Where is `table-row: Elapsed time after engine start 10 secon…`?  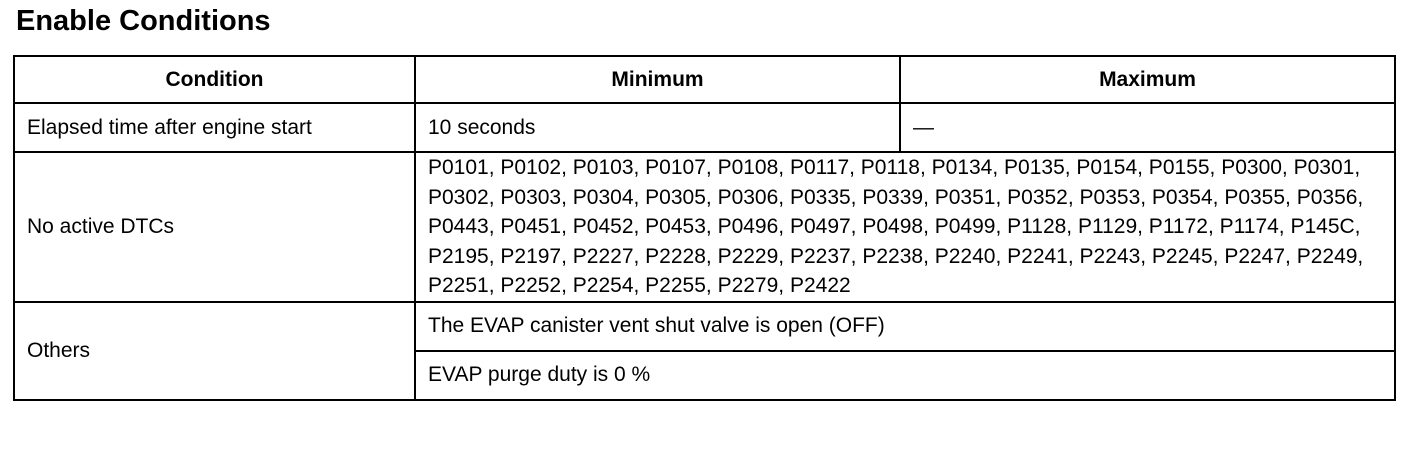
table-row: Elapsed time after engine start 10 secon… is located at coordinates (704, 127).